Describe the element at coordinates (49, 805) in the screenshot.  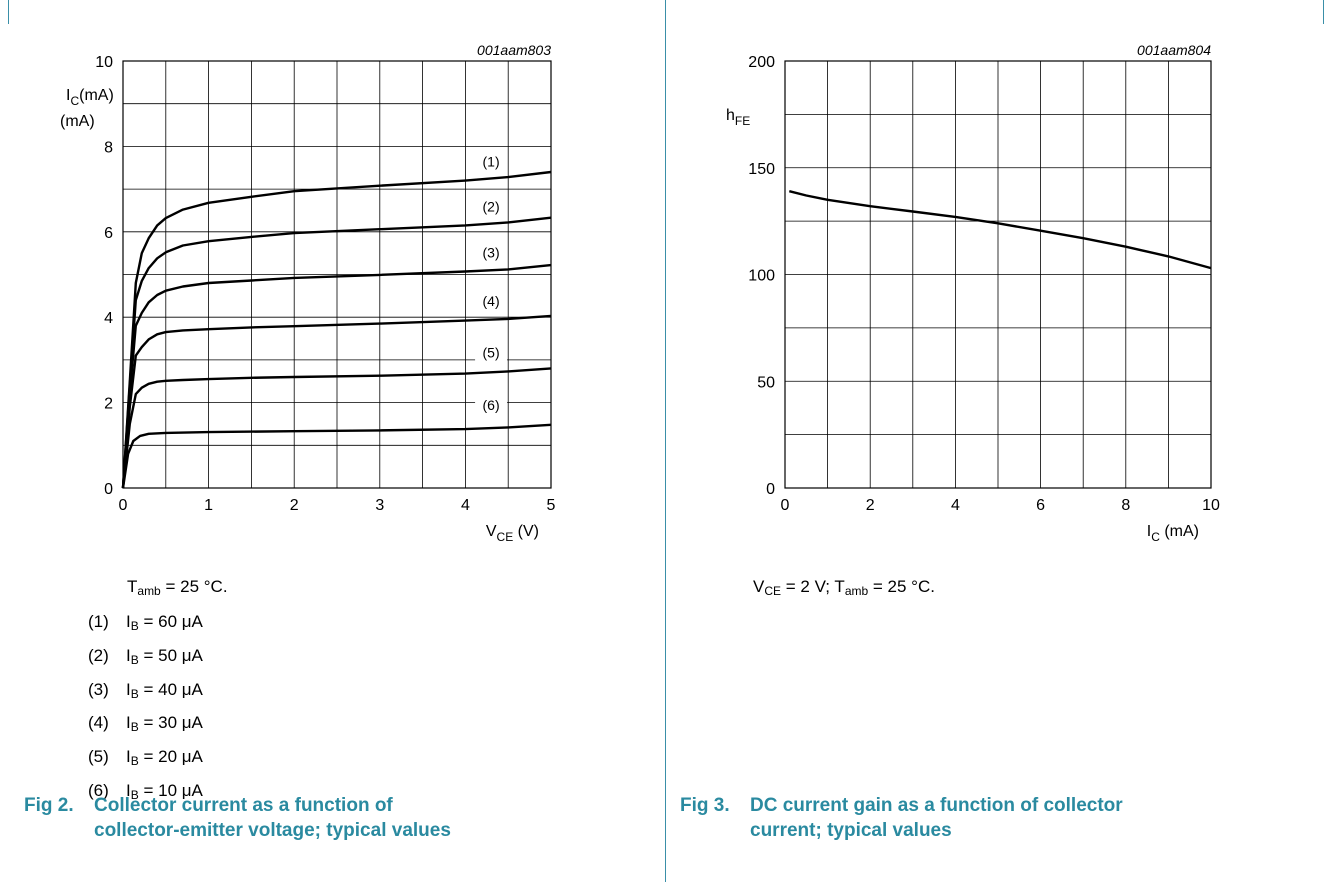
I see `fig2-number: Fig 2.` at that location.